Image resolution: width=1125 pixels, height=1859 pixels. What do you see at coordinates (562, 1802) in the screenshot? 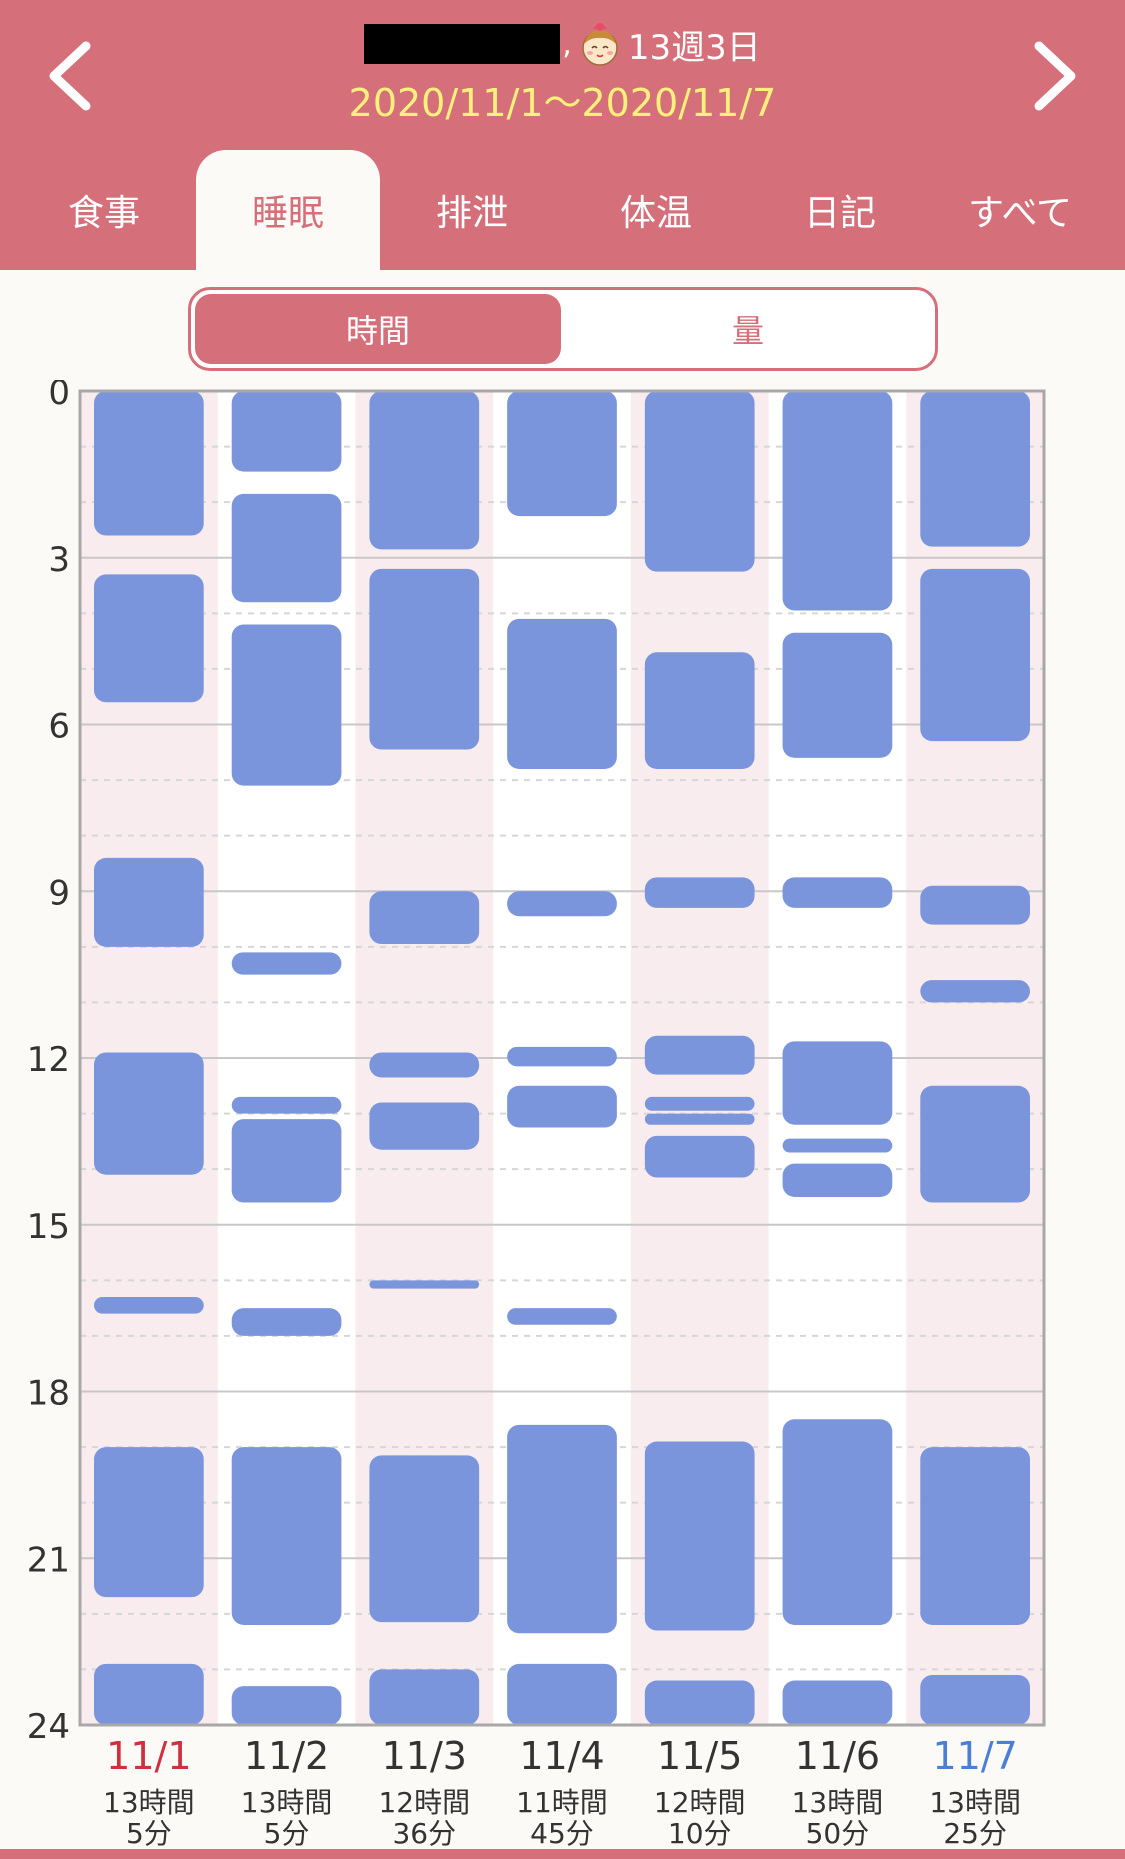
I see `day-total-hours: 11時間` at bounding box center [562, 1802].